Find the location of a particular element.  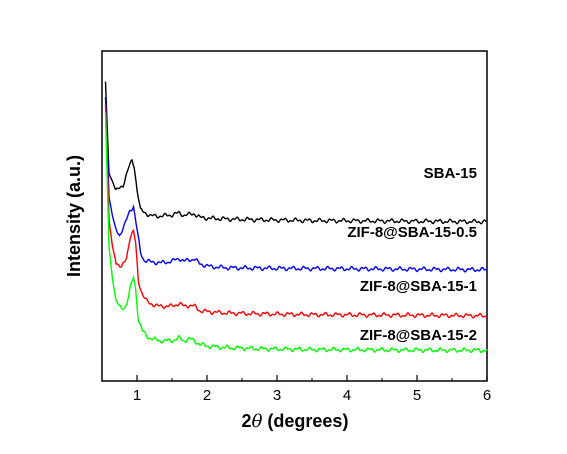

x-ticks: 1 2 3 4 5 6 is located at coordinates (312, 389).